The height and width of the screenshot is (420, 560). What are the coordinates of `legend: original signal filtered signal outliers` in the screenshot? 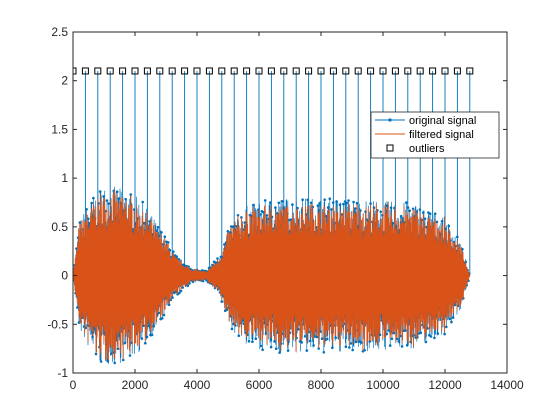 It's located at (435, 135).